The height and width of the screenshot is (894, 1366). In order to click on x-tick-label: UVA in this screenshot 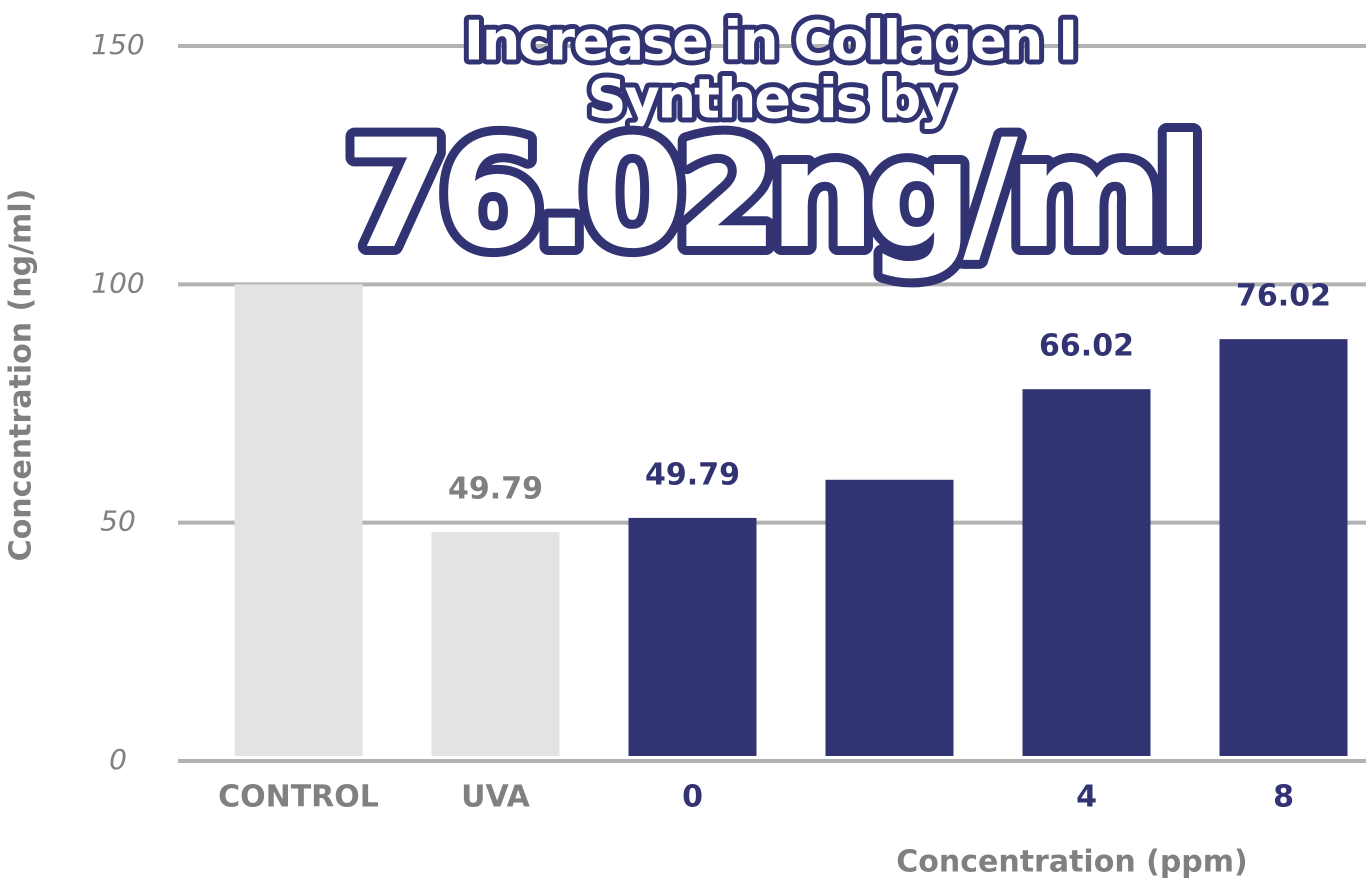, I will do `click(496, 797)`.